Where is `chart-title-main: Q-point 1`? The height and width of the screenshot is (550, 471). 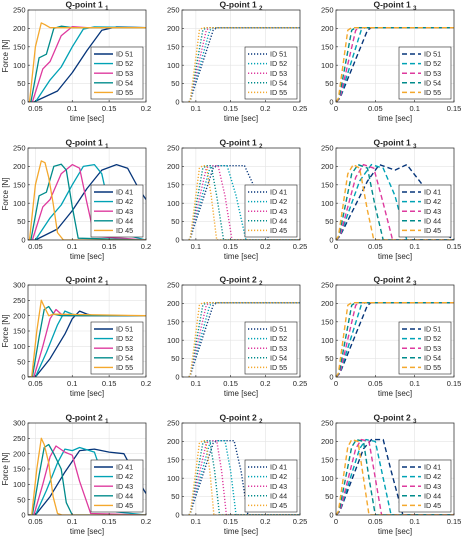 chart-title-main: Q-point 1 is located at coordinates (239, 5).